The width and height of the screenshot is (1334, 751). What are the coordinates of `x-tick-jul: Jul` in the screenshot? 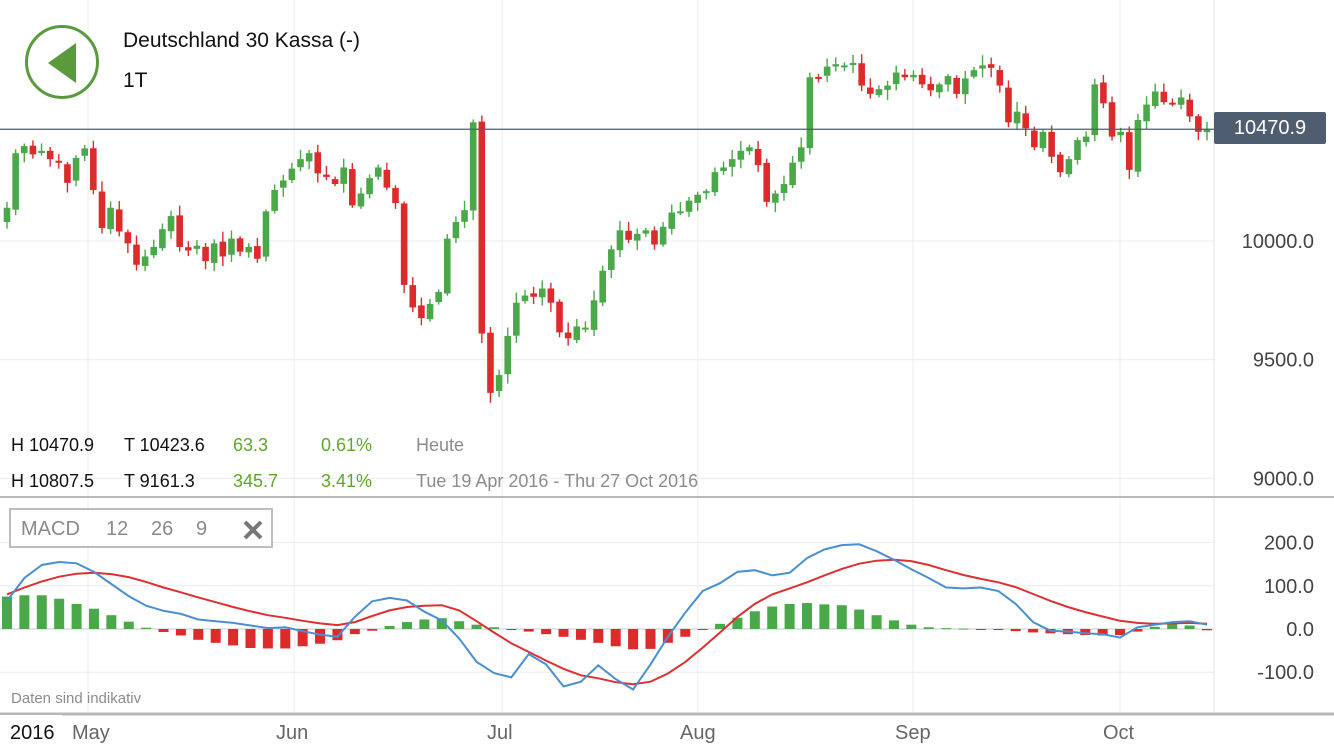 It's located at (500, 733).